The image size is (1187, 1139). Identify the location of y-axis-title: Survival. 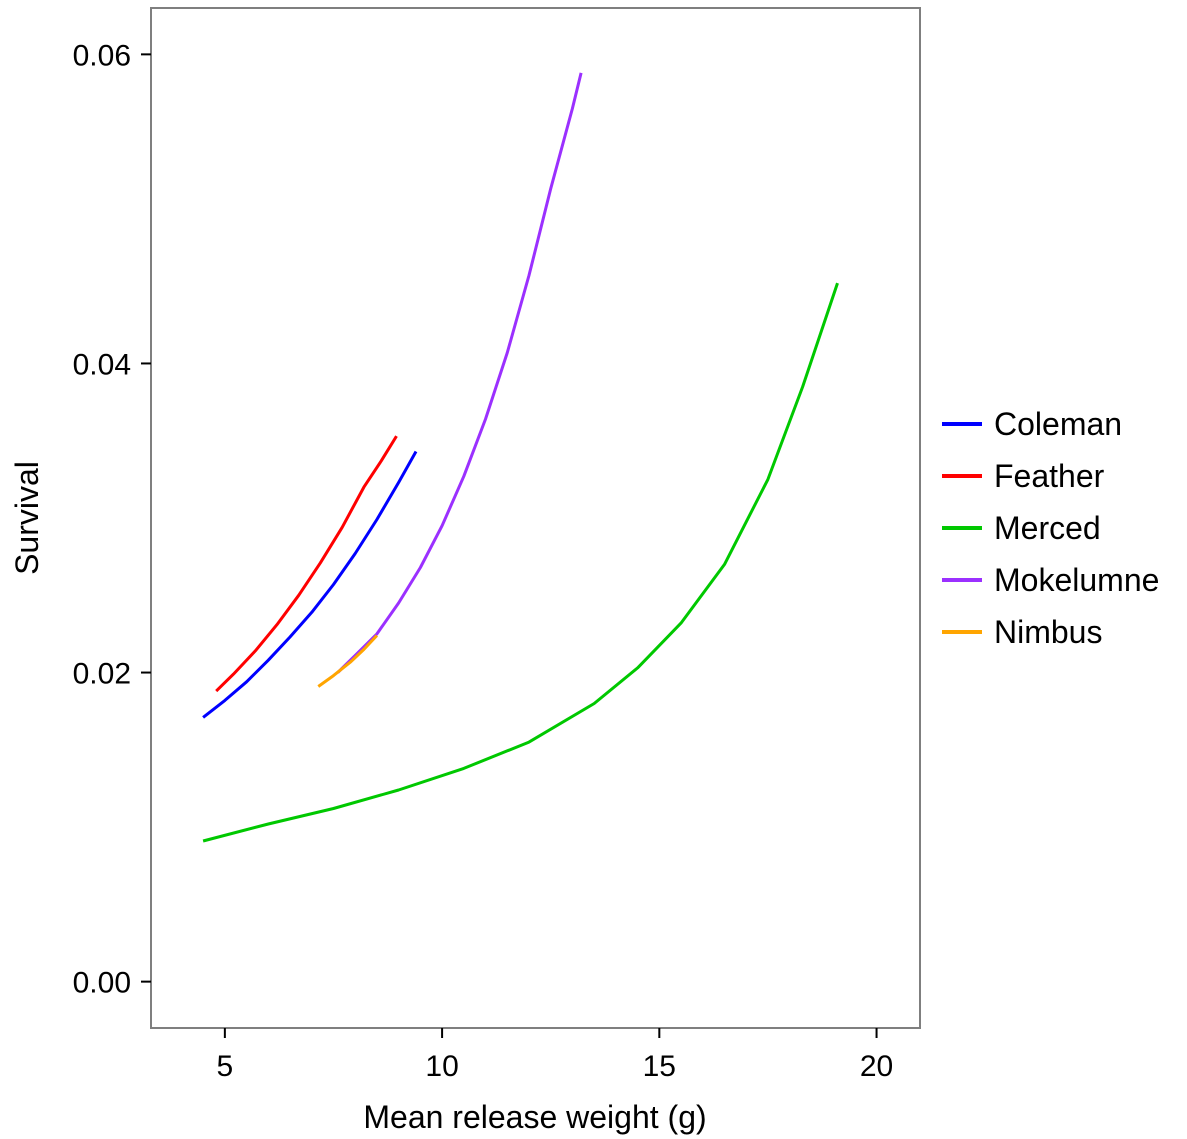
(27, 518).